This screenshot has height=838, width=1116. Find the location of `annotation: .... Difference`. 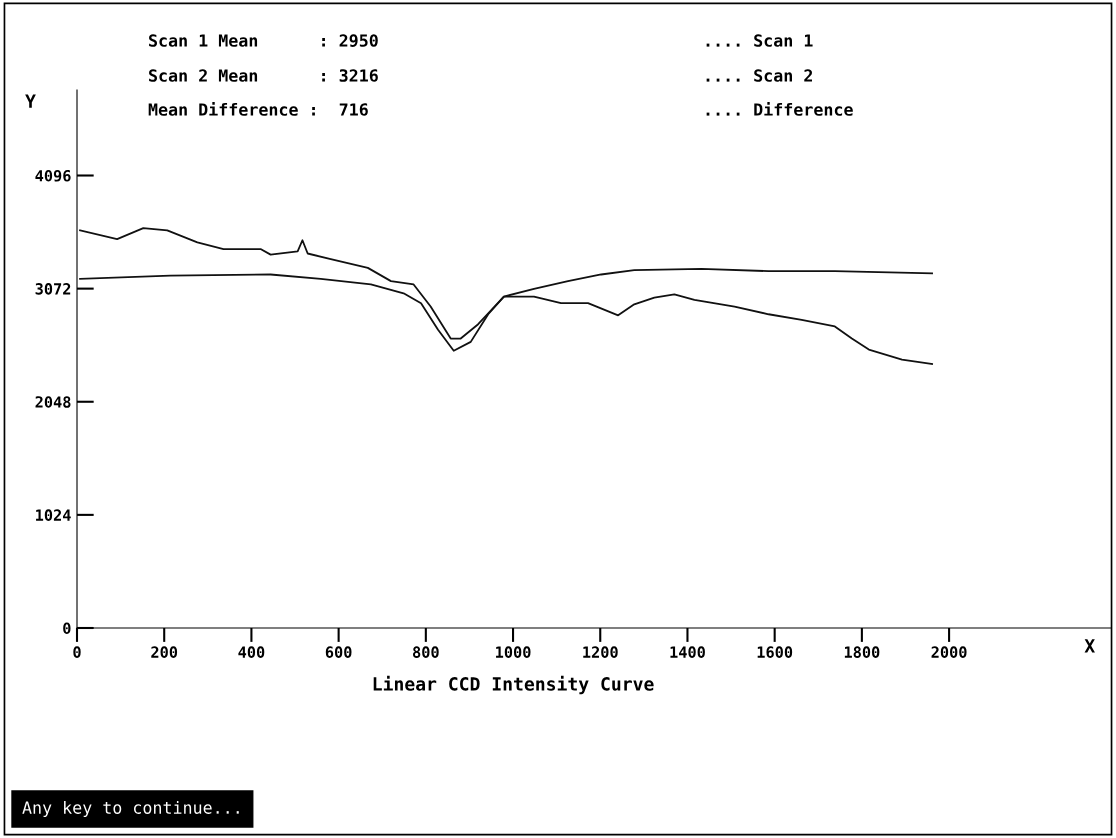

annotation: .... Difference is located at coordinates (779, 109).